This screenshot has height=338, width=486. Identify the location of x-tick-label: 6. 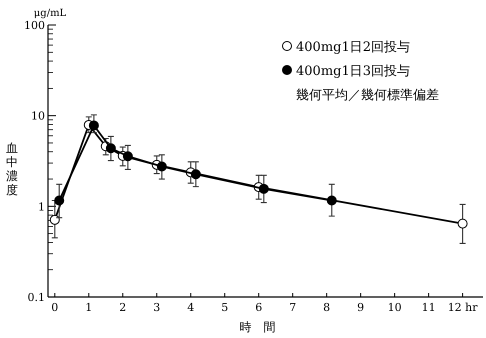
(258, 307).